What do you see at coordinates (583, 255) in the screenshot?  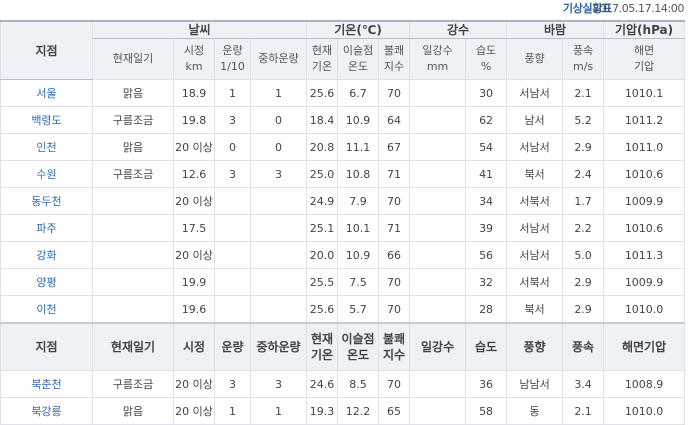 I see `wind-speed-cell: 5.0` at bounding box center [583, 255].